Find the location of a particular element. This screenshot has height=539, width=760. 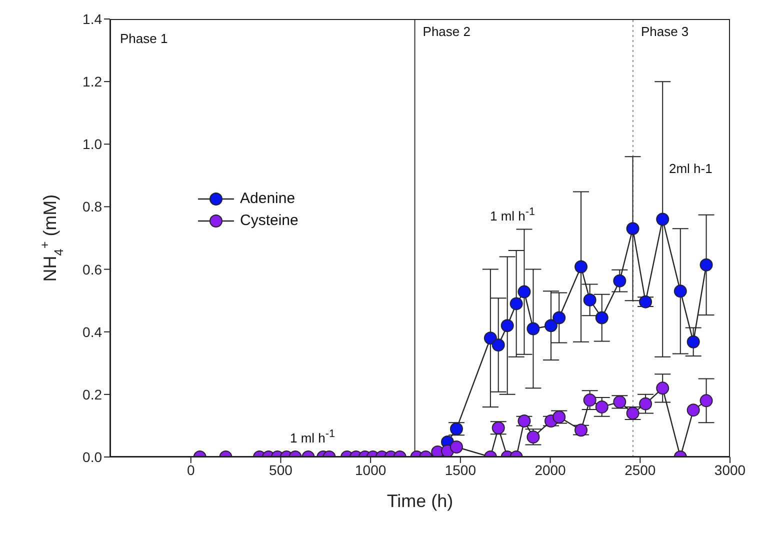

y-tick-label: 1.4 is located at coordinates (92, 18).